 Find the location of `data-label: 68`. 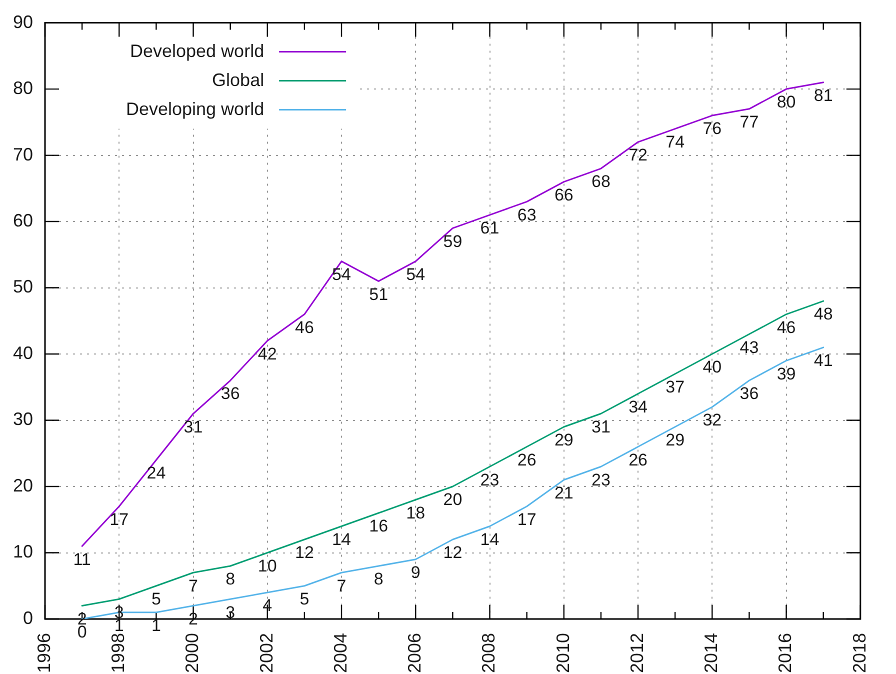

data-label: 68 is located at coordinates (600, 182).